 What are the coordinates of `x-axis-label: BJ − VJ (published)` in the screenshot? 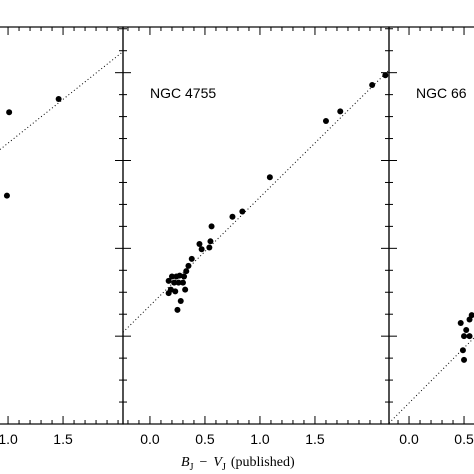 It's located at (238, 464).